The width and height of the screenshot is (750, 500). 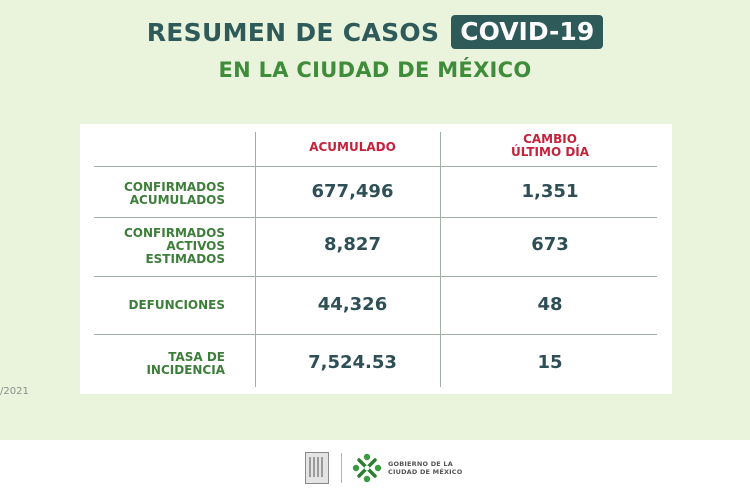 What do you see at coordinates (14, 391) in the screenshot?
I see `date-fragment: /2021` at bounding box center [14, 391].